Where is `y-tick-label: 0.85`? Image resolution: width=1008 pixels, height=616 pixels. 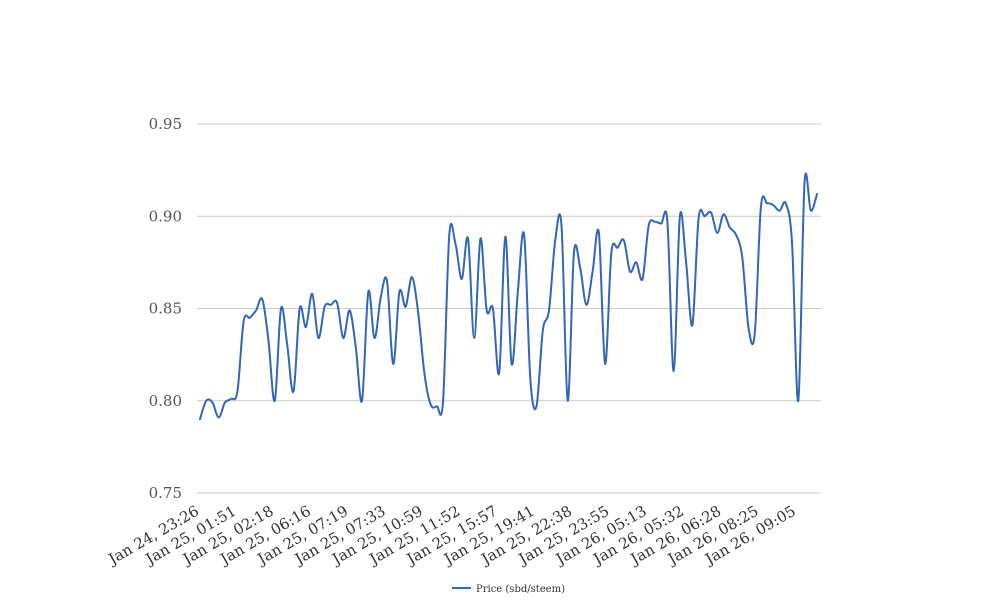 y-tick-label: 0.85 is located at coordinates (165, 309).